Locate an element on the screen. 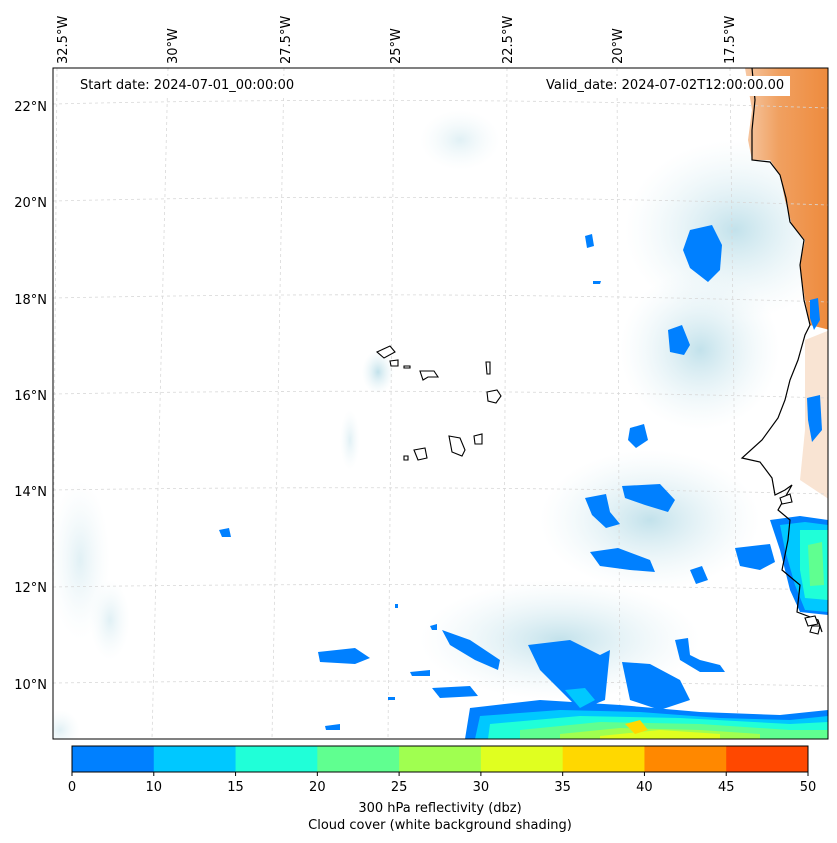 Image resolution: width=837 pixels, height=843 pixels. lon-label: 27.5°W is located at coordinates (286, 40).